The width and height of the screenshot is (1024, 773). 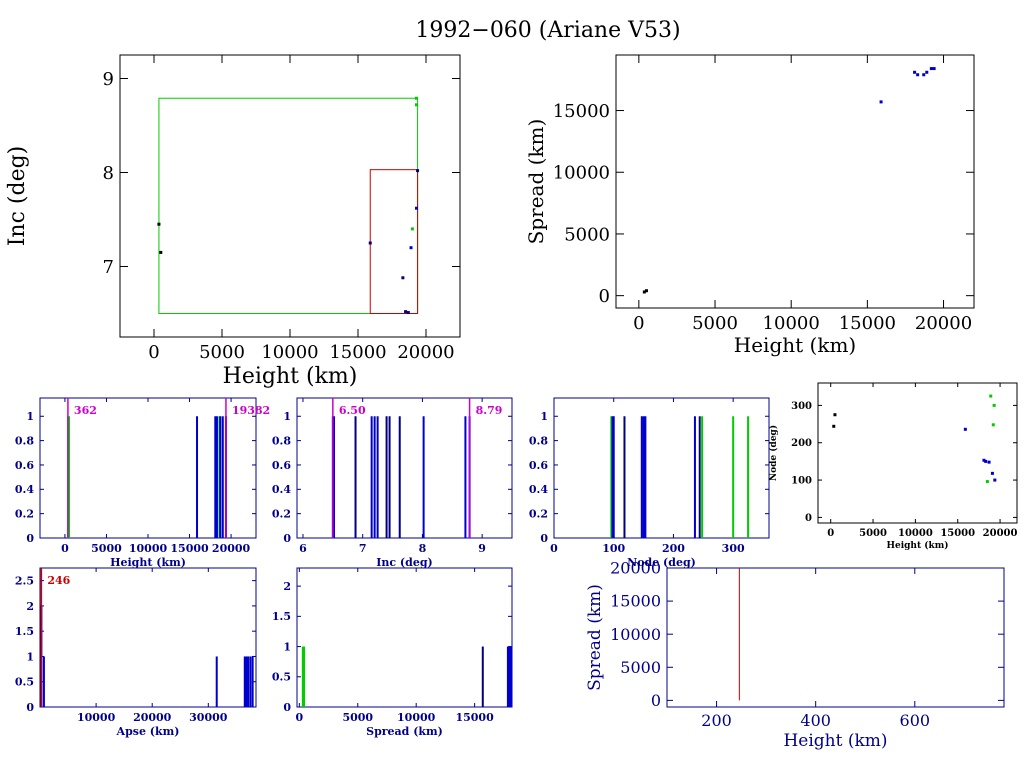 What do you see at coordinates (587, 234) in the screenshot?
I see `y-tick-label: 5000` at bounding box center [587, 234].